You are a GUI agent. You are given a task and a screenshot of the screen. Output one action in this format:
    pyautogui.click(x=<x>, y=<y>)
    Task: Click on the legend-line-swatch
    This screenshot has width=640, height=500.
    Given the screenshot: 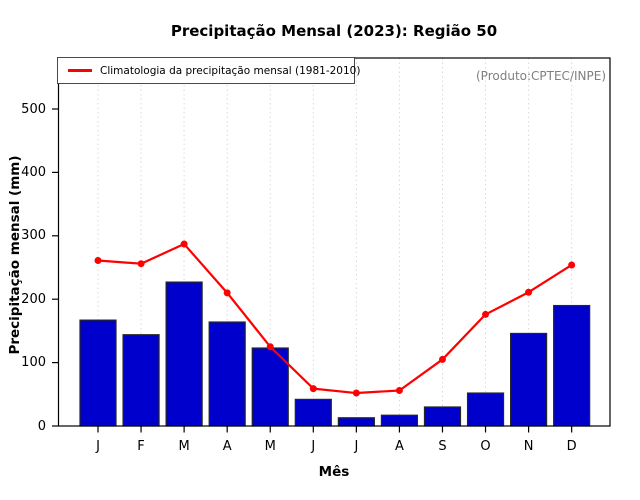 What is the action you would take?
    pyautogui.click(x=80, y=70)
    